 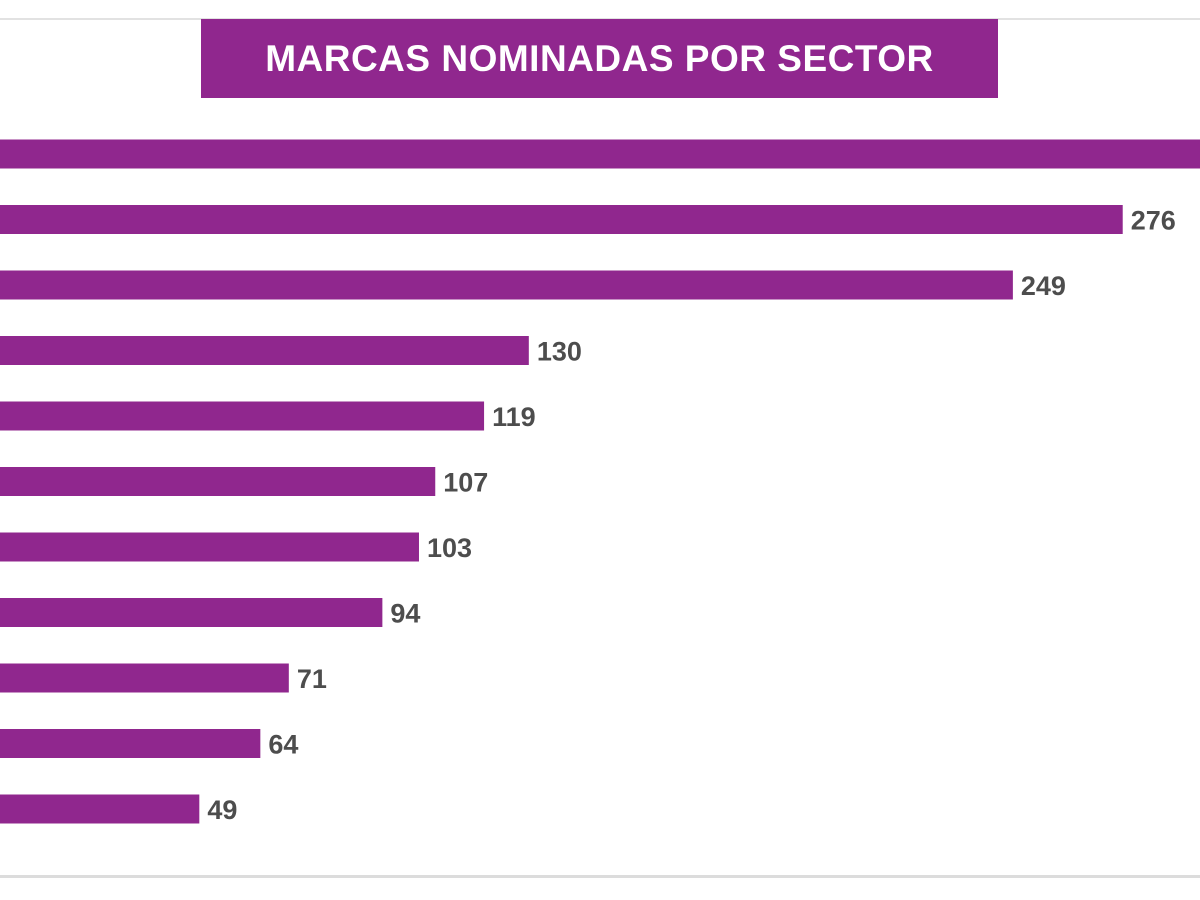 What do you see at coordinates (1043, 286) in the screenshot?
I see `bar-value-label-3: 249` at bounding box center [1043, 286].